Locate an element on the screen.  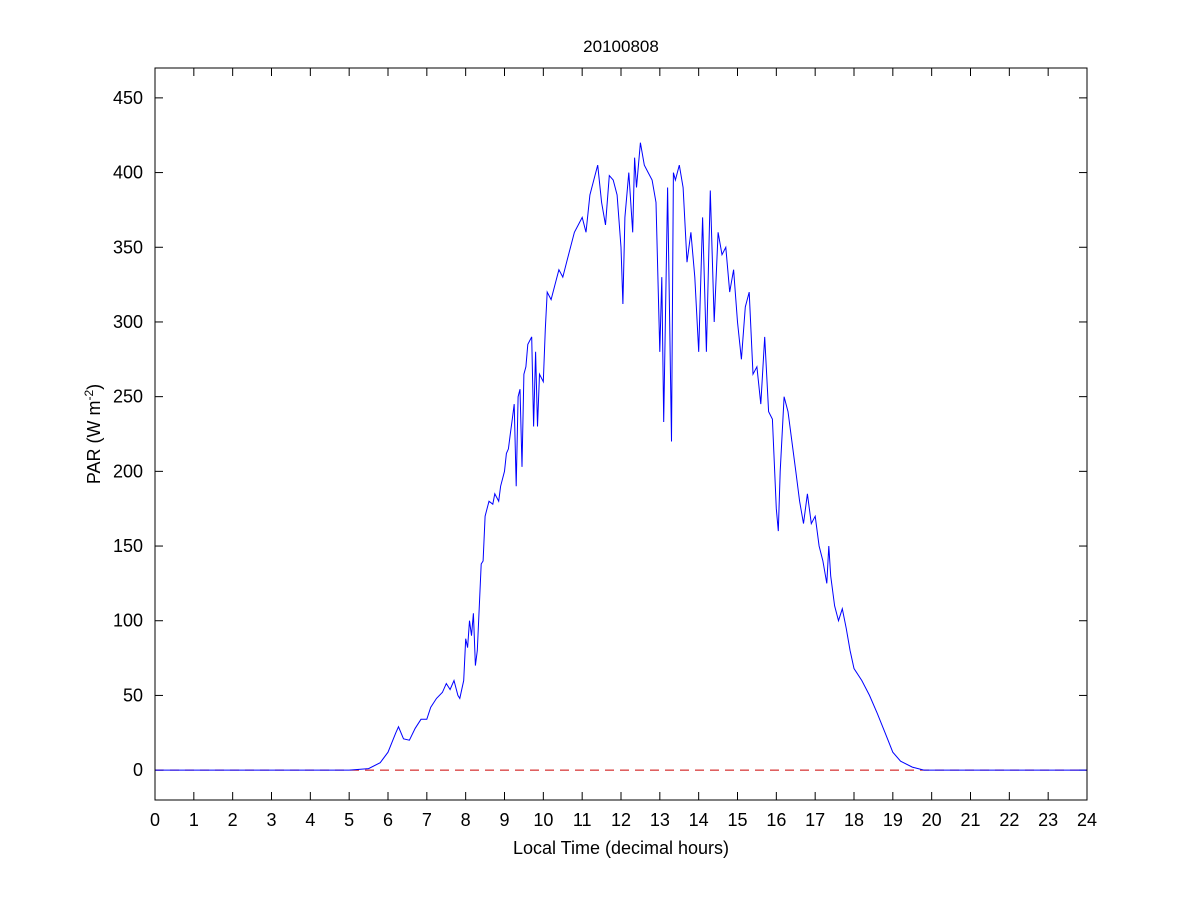
chart-title: 20100808 is located at coordinates (621, 46).